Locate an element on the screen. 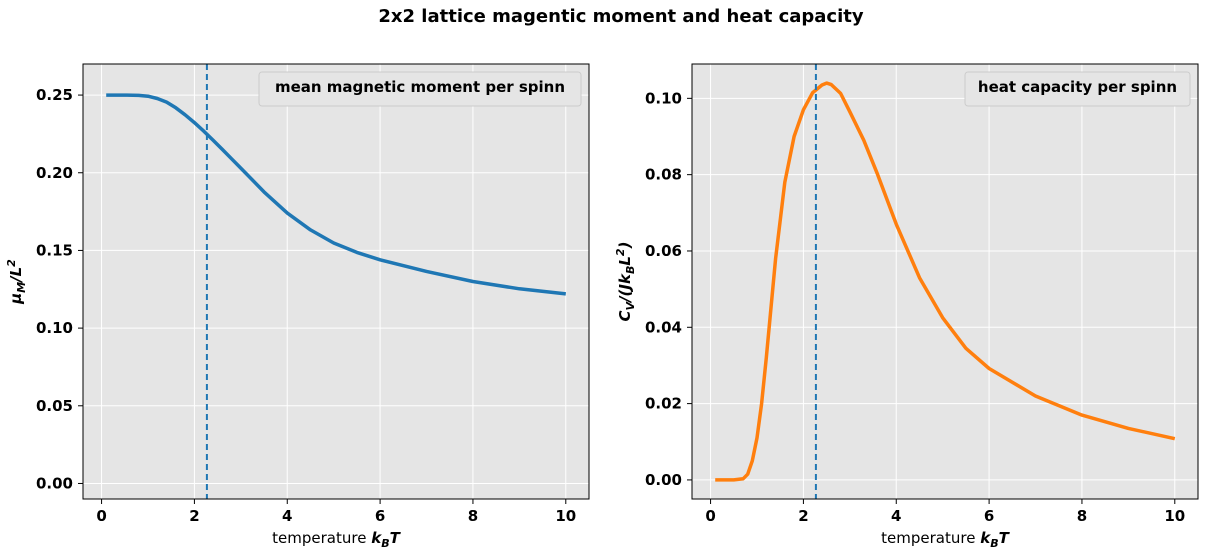 This screenshot has height=554, width=1205. y-tick-label: 0.25 is located at coordinates (54, 95).